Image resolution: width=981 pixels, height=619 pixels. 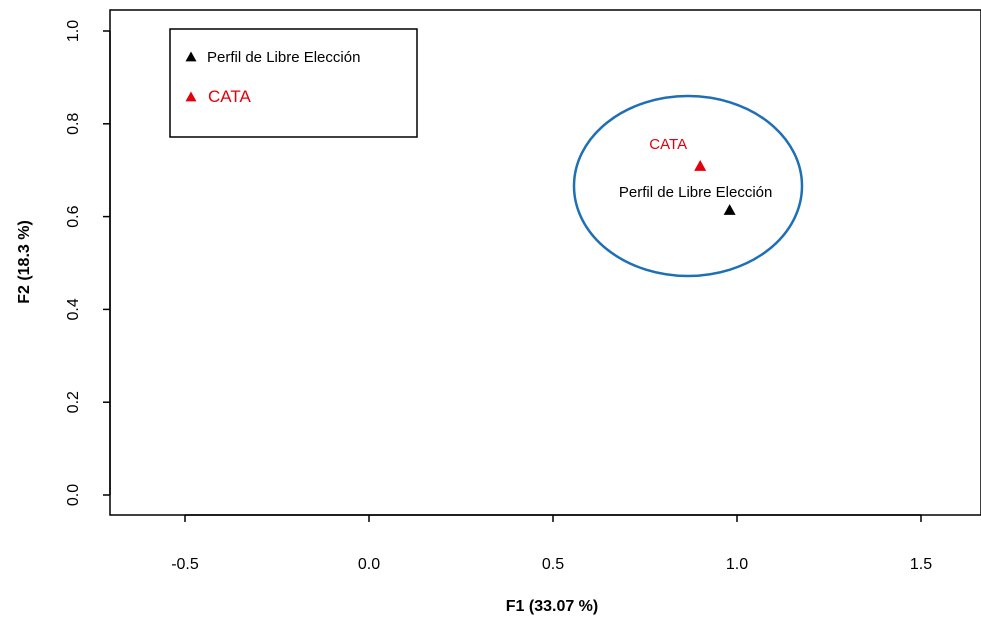 What do you see at coordinates (73, 309) in the screenshot?
I see `y-tick-label: 0.4` at bounding box center [73, 309].